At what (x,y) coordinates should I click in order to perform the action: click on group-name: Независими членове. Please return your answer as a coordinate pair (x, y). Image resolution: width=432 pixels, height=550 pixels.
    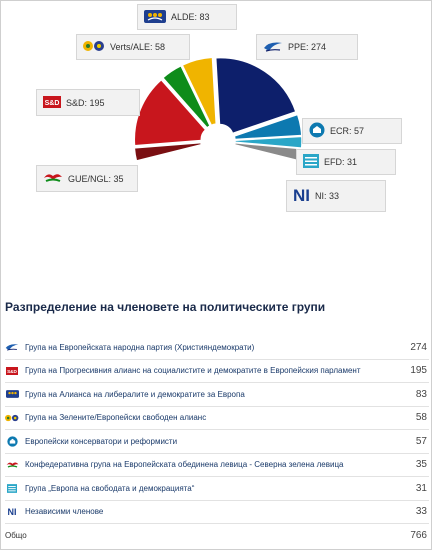
    Looking at the image, I should click on (64, 512).